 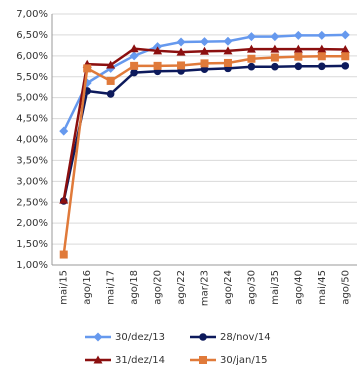 What do you see at coordinates (134, 287) in the screenshot?
I see `x-tick-label: ago/18` at bounding box center [134, 287].